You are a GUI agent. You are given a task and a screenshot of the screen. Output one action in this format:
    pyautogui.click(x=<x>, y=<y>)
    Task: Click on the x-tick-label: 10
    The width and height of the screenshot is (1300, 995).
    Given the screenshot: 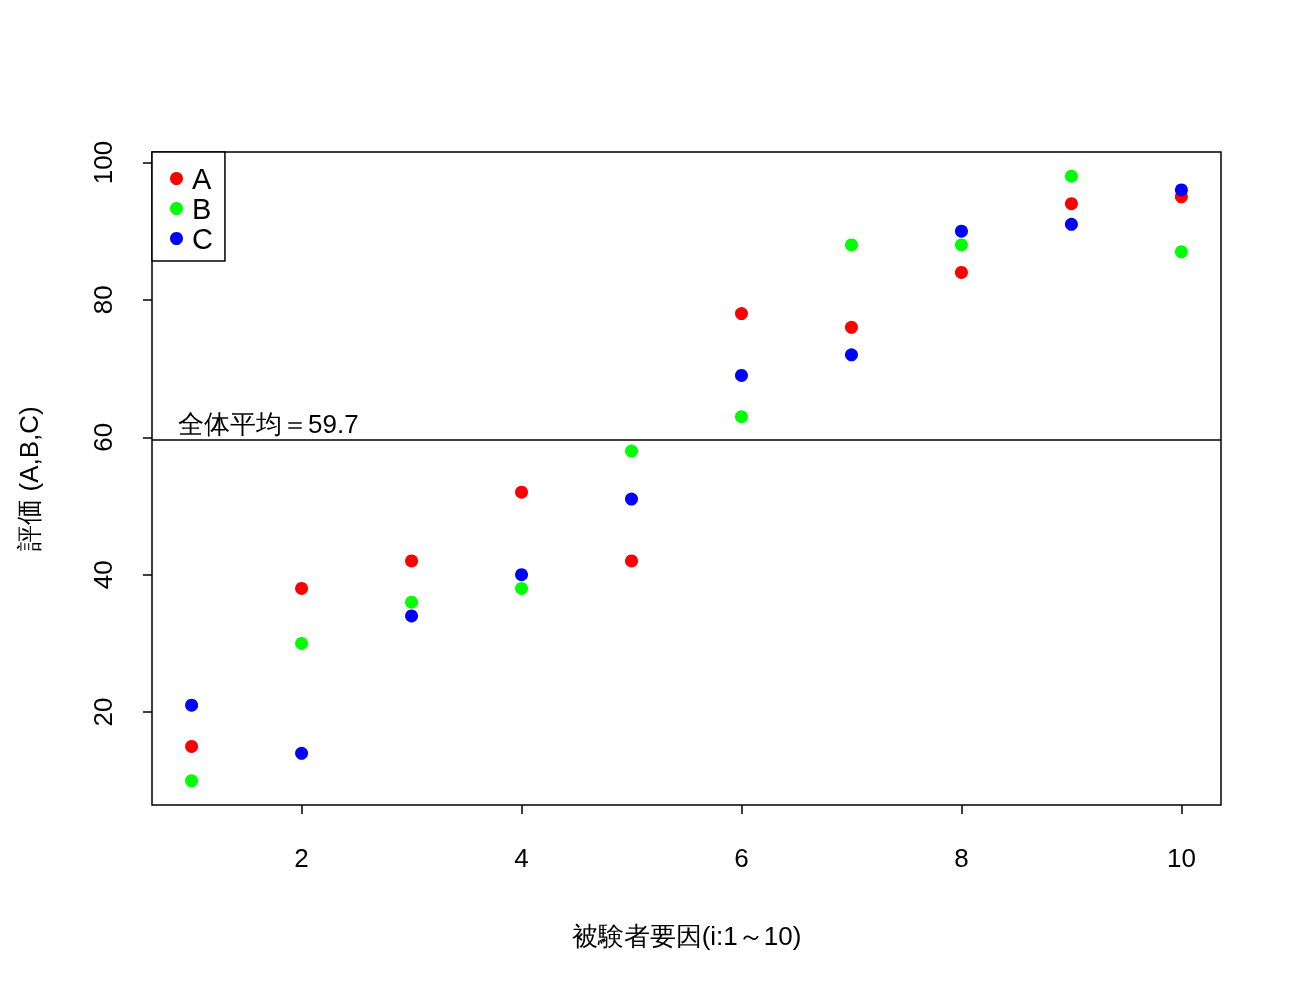 What is the action you would take?
    pyautogui.click(x=1181, y=858)
    